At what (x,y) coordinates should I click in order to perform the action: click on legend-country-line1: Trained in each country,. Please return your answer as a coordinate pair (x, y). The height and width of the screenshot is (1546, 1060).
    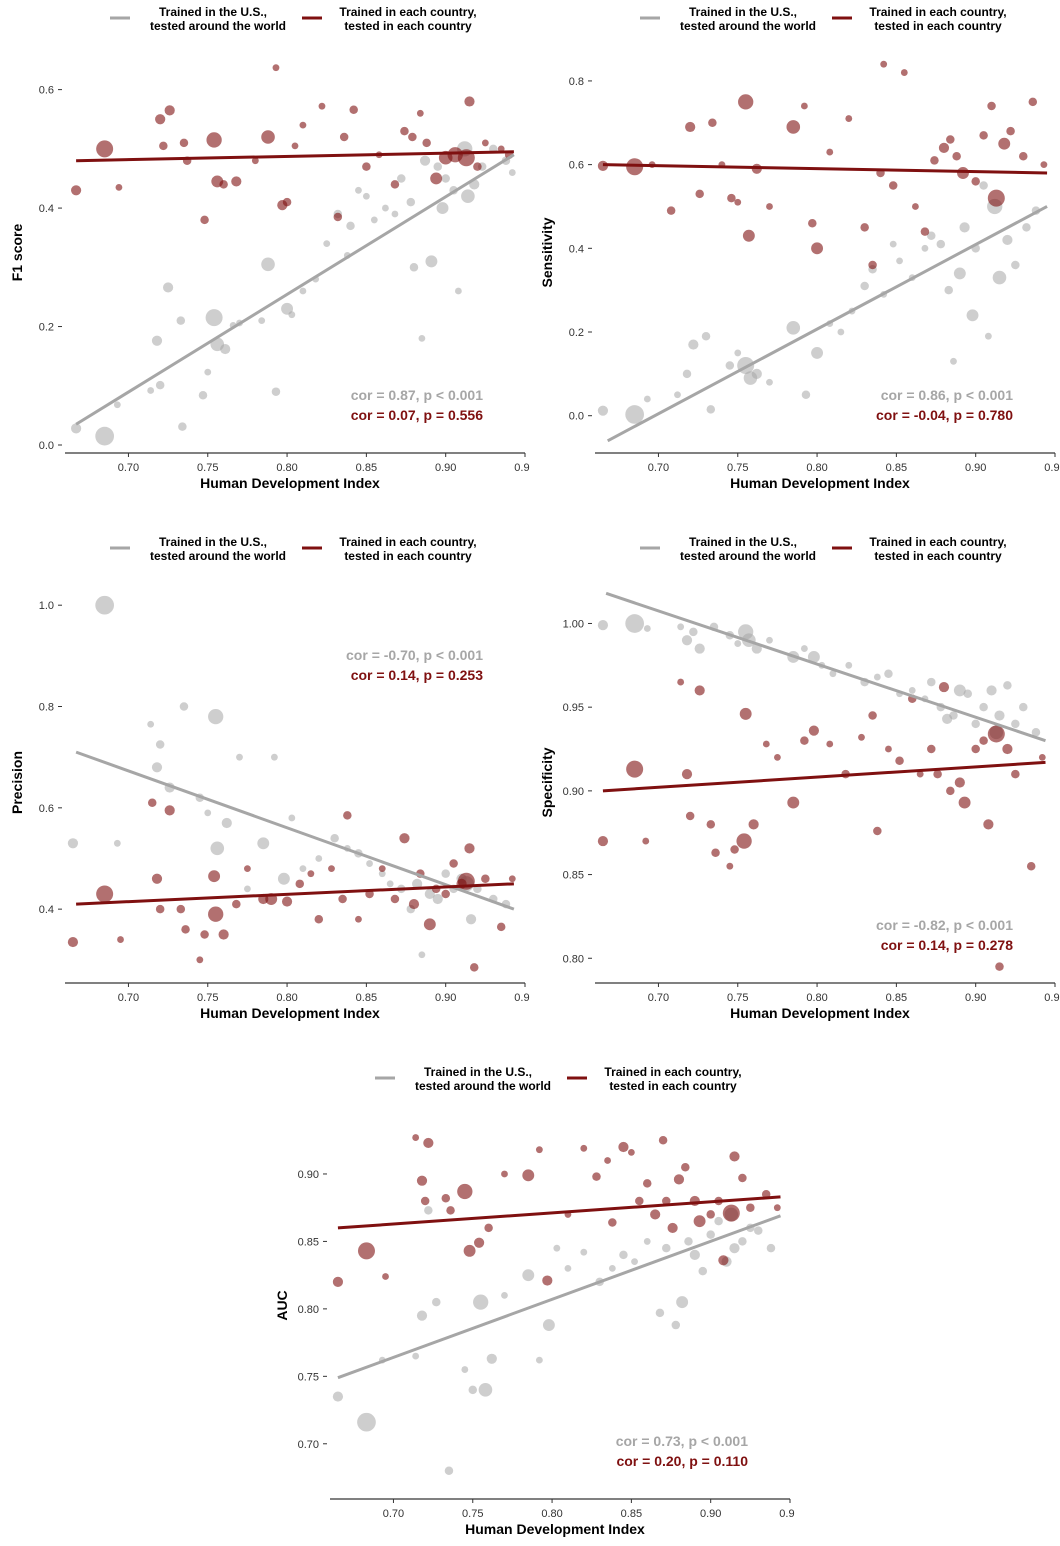
    Looking at the image, I should click on (407, 542).